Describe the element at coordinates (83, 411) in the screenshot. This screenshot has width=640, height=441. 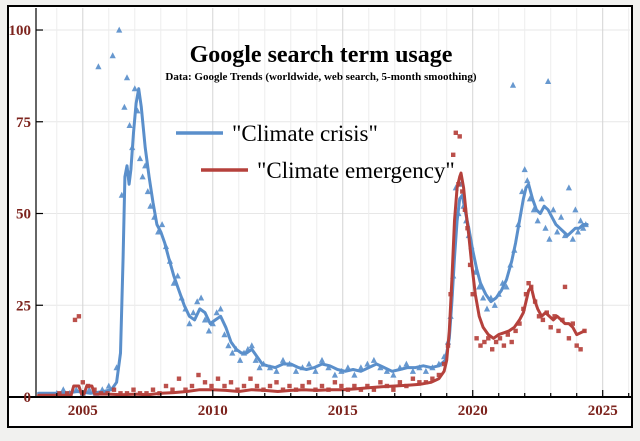
I see `x-tick-label: 2005` at that location.